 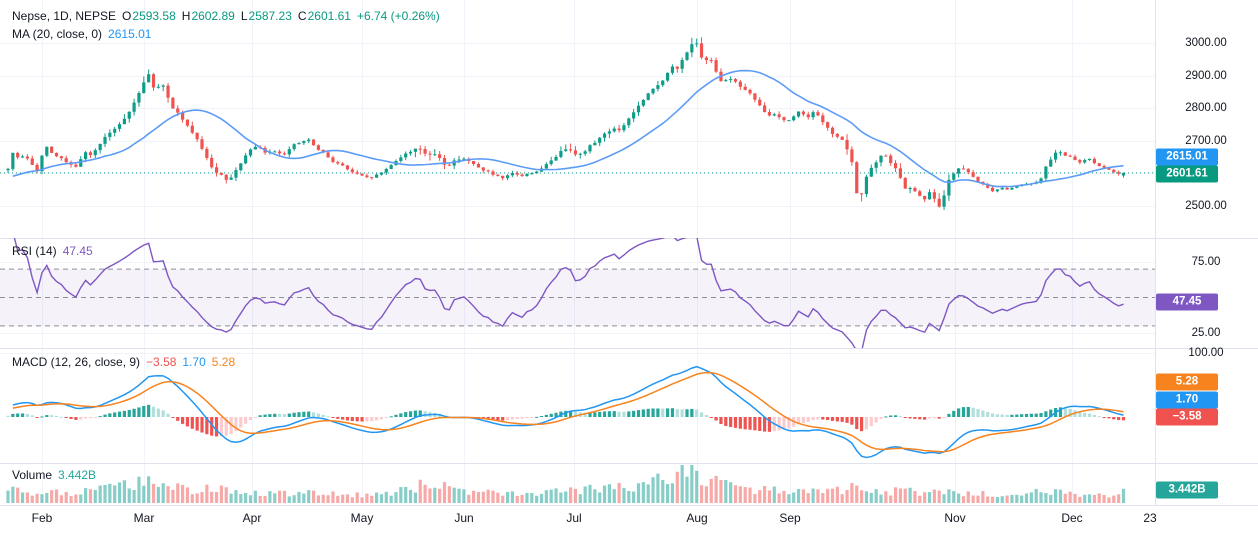 What do you see at coordinates (1072, 518) in the screenshot?
I see `time-axis-label: Dec` at bounding box center [1072, 518].